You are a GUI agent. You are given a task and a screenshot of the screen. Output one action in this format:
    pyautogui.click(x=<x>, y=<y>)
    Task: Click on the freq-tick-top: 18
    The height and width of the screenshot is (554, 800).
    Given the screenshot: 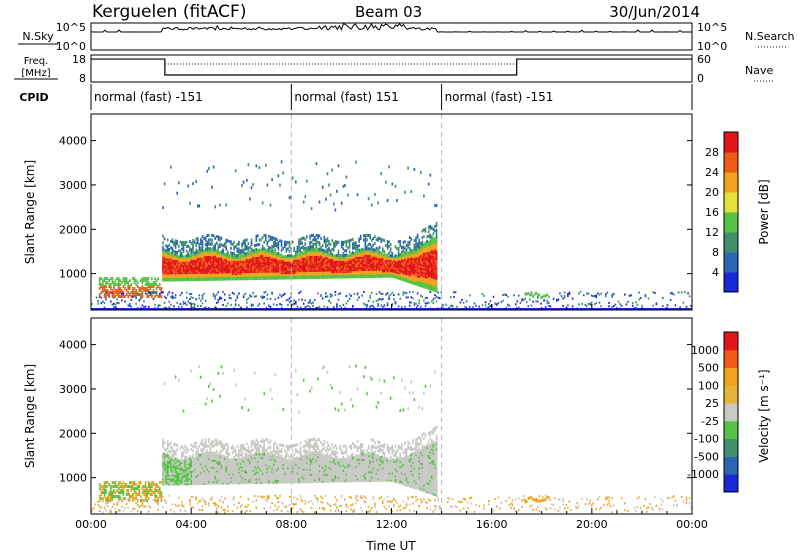 What is the action you would take?
    pyautogui.click(x=79, y=59)
    